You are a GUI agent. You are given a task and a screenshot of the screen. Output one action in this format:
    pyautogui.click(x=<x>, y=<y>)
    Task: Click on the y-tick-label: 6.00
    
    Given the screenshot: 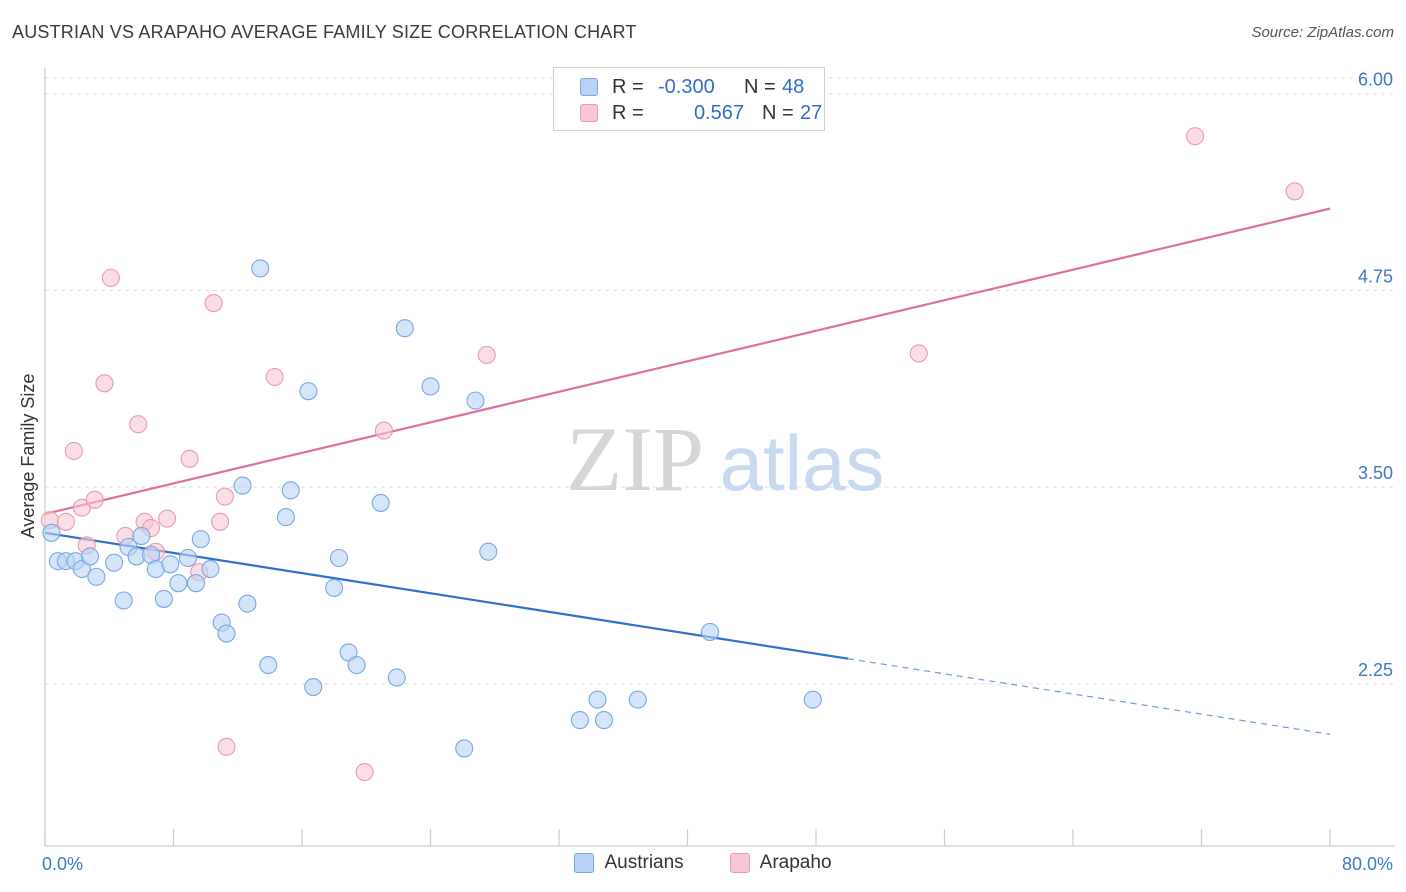 What is the action you would take?
    pyautogui.click(x=1375, y=80)
    